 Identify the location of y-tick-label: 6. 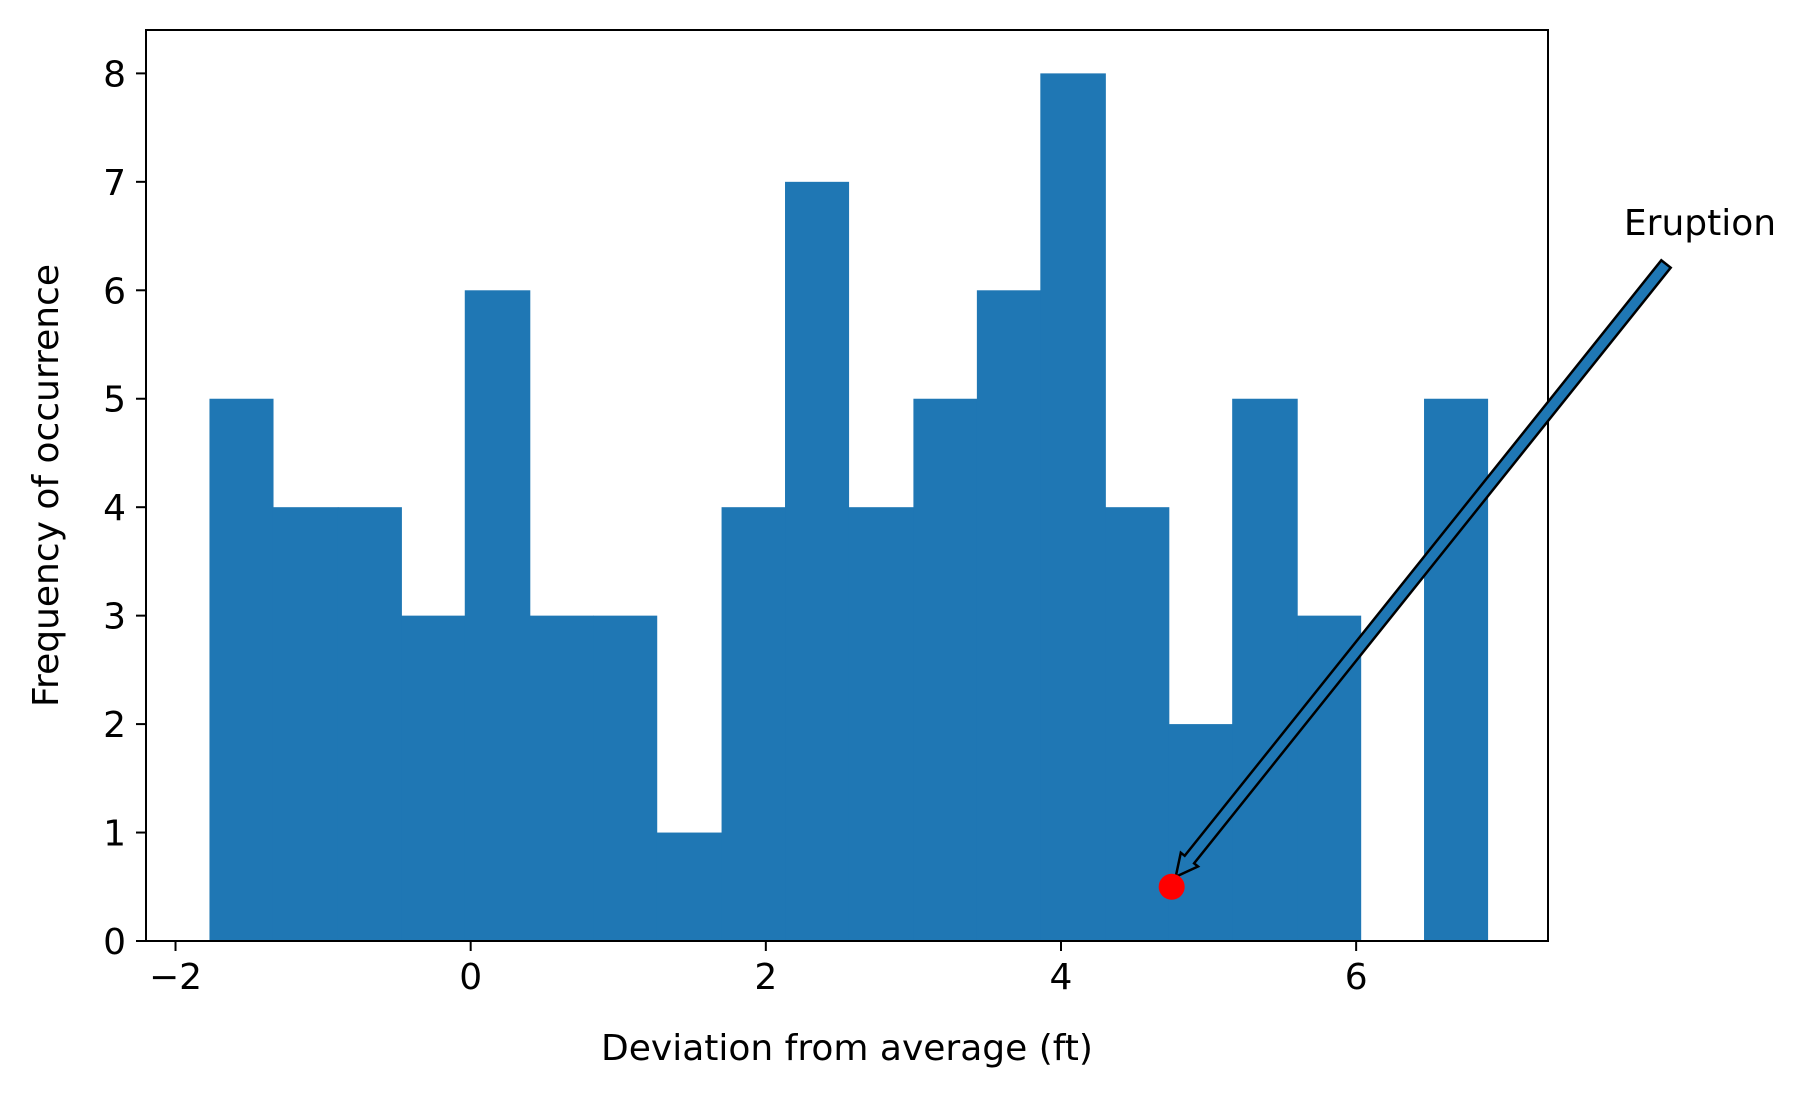
(114, 291).